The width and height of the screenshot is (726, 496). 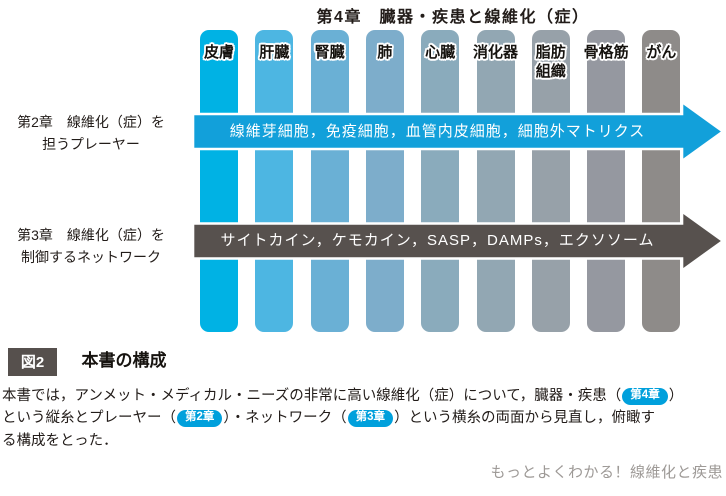 I want to click on network-arrow, so click(x=458, y=241).